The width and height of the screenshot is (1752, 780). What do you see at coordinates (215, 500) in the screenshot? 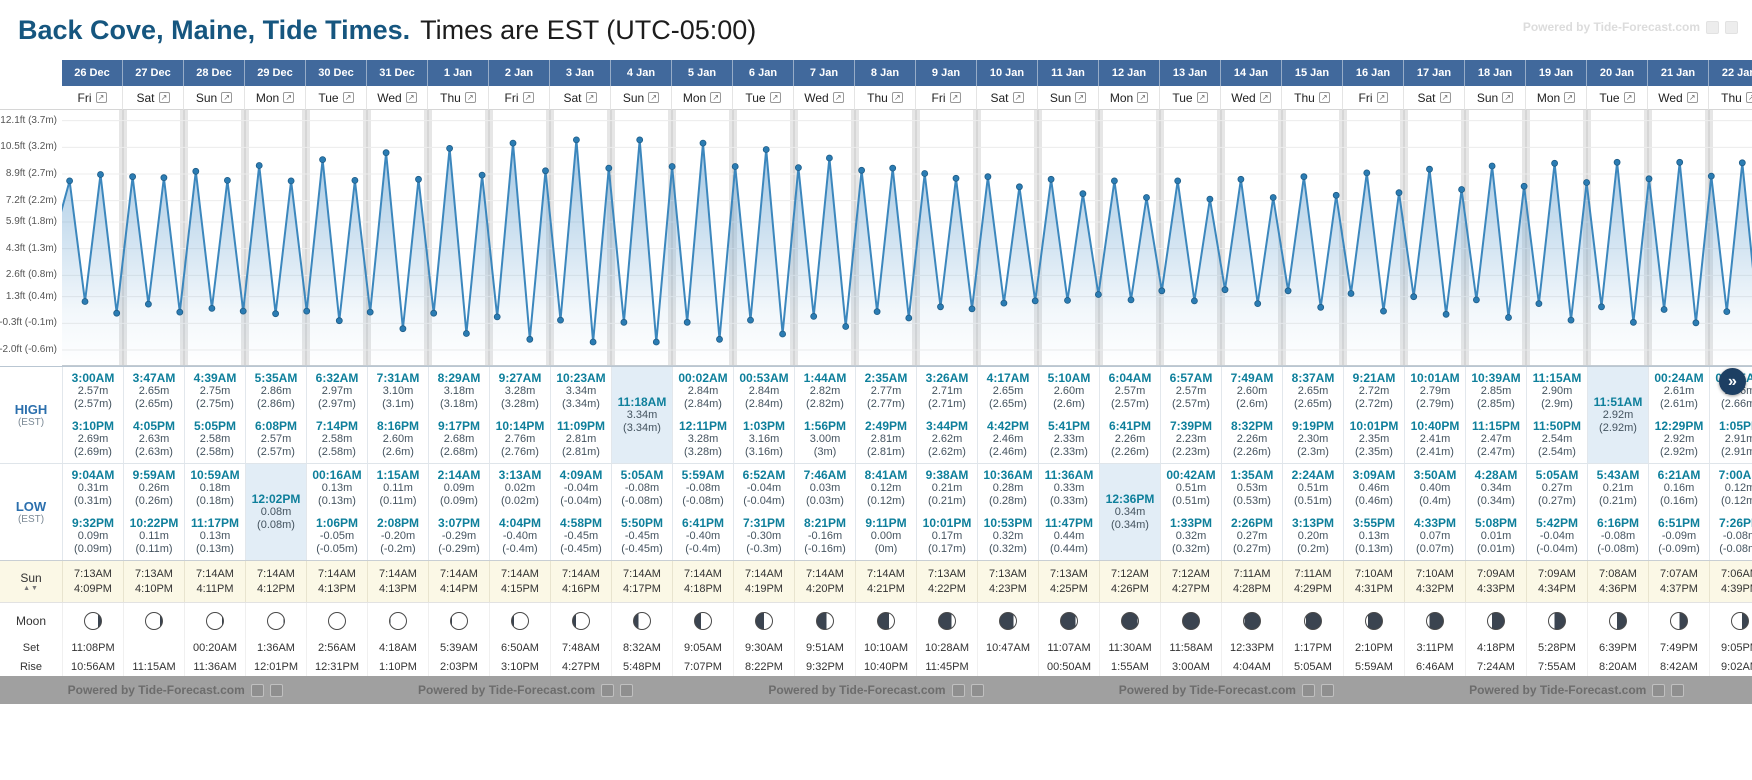
I see `tide-height-datum: (0.18m)` at bounding box center [215, 500].